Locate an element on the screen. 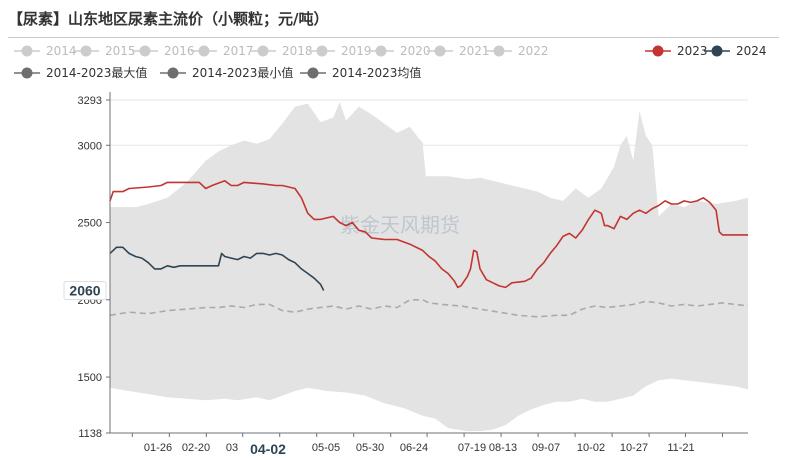 The image size is (789, 460). legend-label: 2018 is located at coordinates (297, 51).